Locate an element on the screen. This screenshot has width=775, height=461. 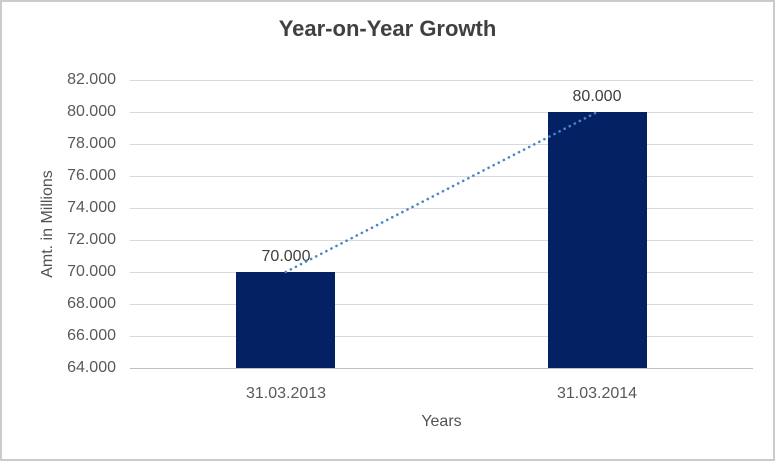
bar-31.03.2014 is located at coordinates (597, 240).